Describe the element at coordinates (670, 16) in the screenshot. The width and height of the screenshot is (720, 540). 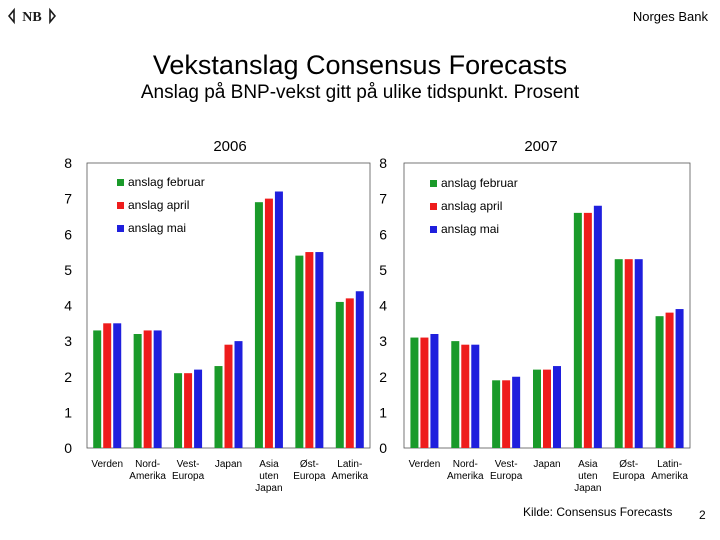
I see `bank-name: Norges Bank` at that location.